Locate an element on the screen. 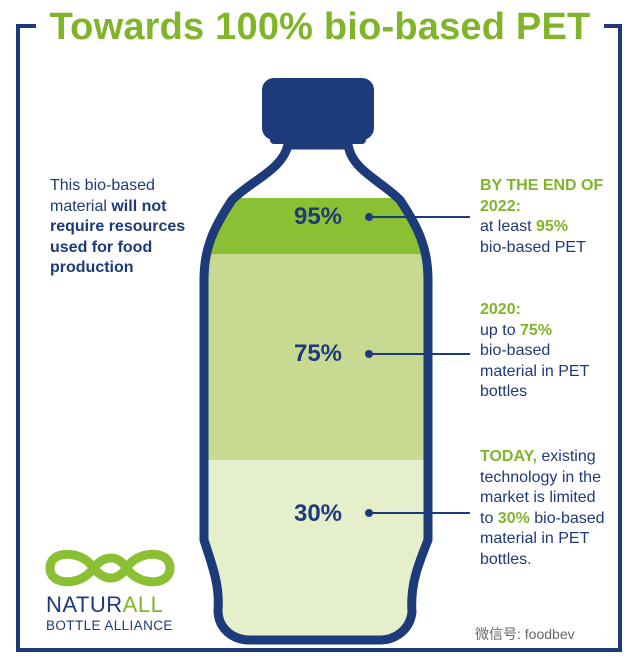  bottle-cap is located at coordinates (318, 109).